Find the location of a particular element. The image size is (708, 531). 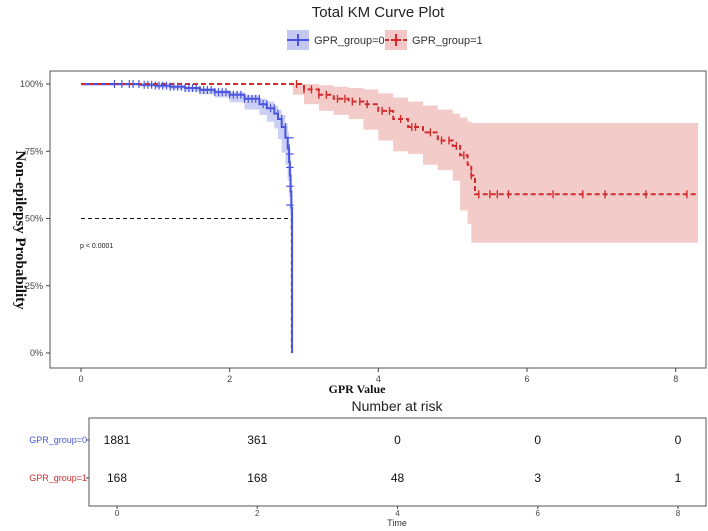

risk-row-label-1: GPR_group=1 is located at coordinates (58, 478).